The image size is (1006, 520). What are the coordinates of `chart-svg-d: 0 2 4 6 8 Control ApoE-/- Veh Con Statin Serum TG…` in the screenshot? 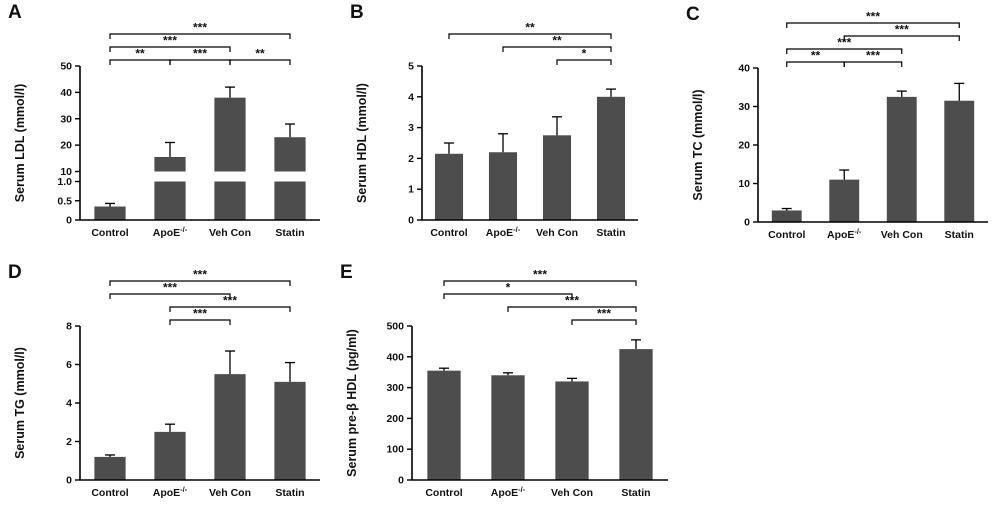 It's located at (166, 383).